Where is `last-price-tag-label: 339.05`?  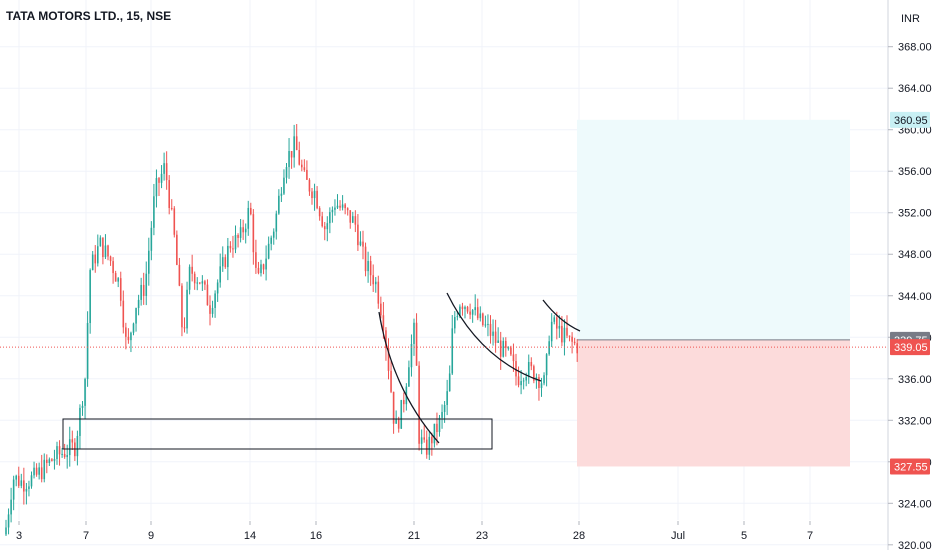
last-price-tag-label: 339.05 is located at coordinates (911, 348).